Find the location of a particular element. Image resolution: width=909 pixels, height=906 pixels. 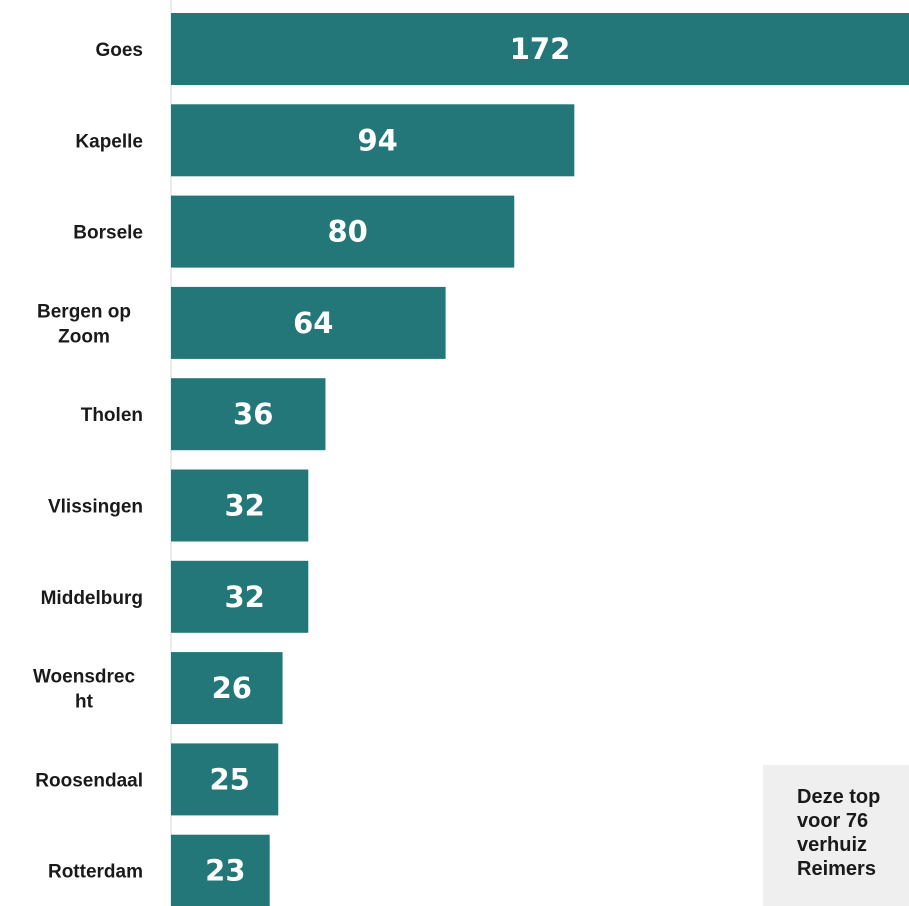

category-tick-label: Bergen op is located at coordinates (84, 311).